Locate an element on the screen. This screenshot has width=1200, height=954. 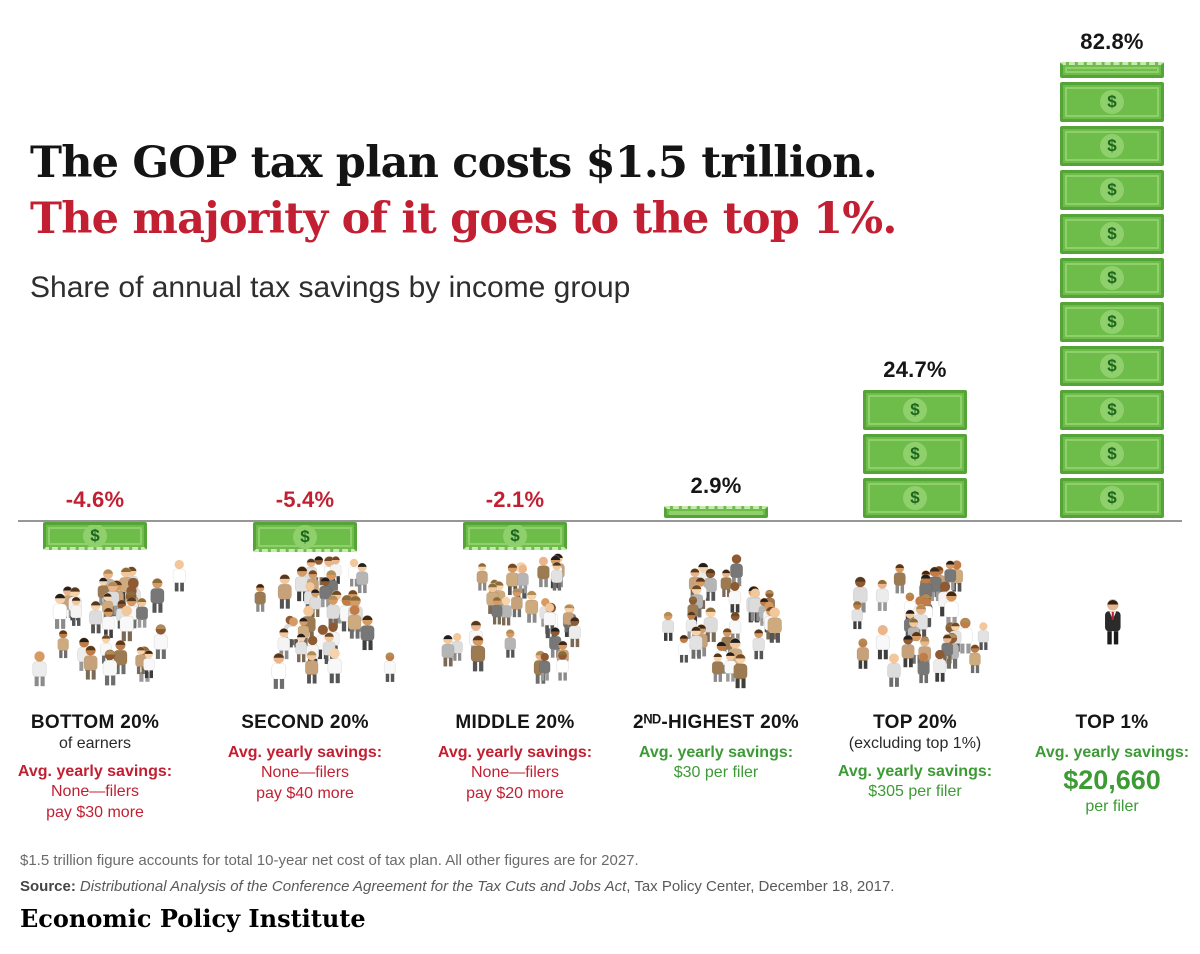
savings-line: $30 per filer is located at coordinates (716, 772).